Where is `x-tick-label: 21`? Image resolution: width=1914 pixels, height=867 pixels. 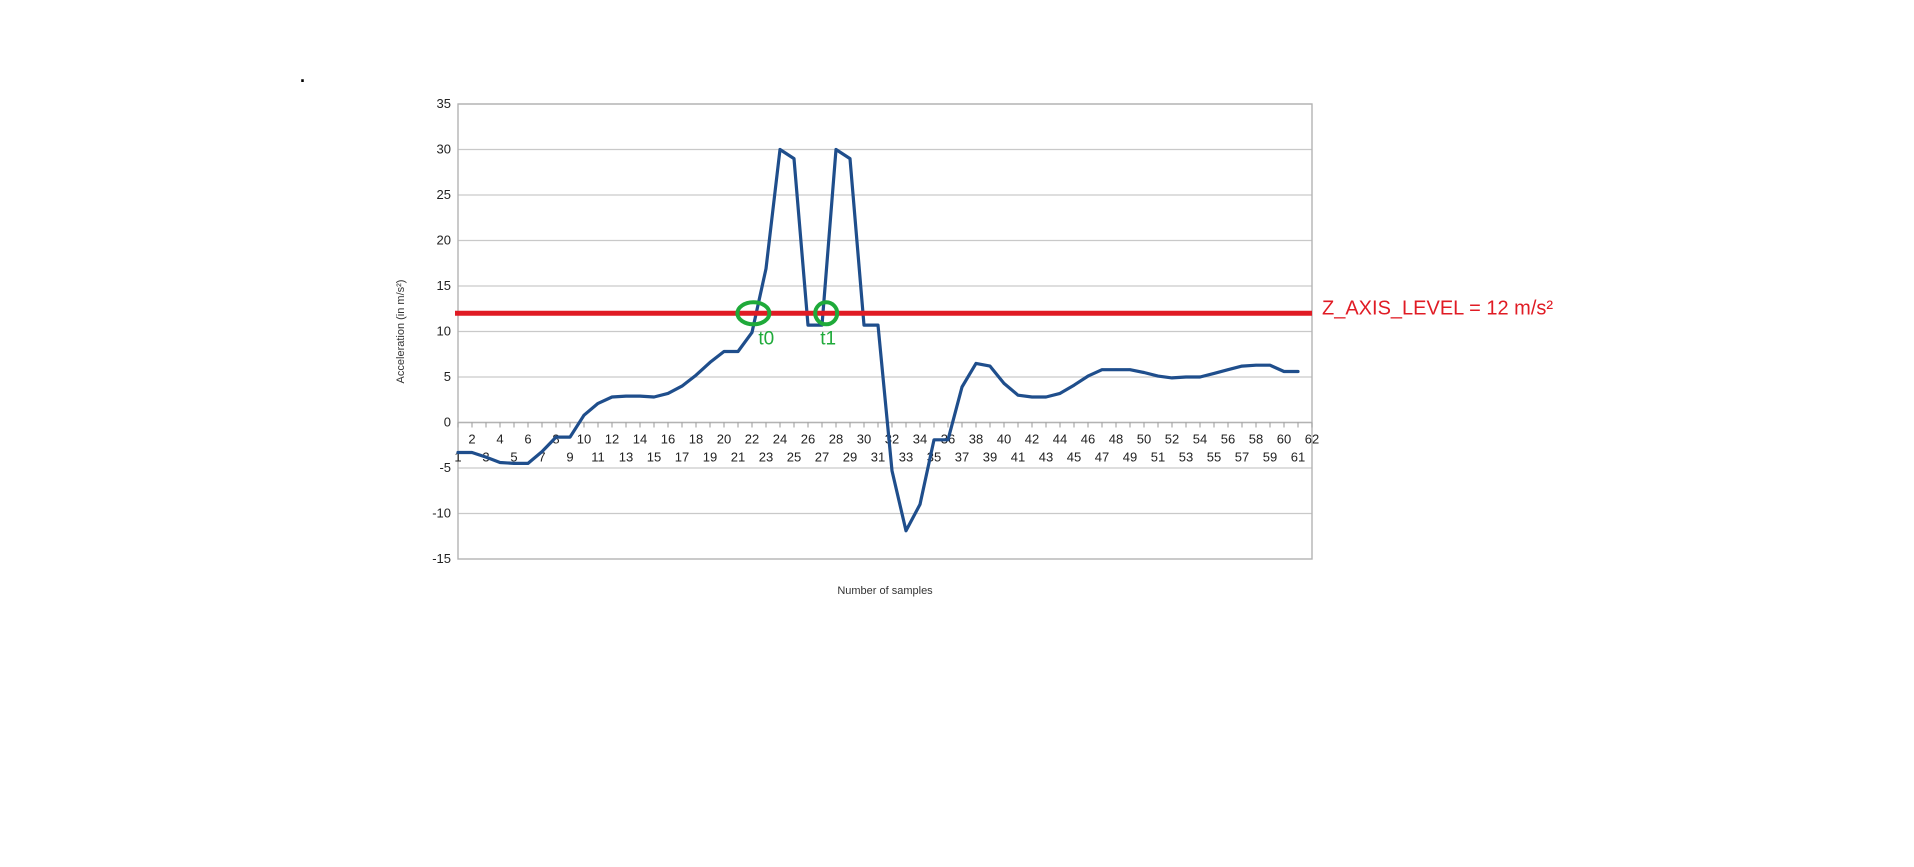 x-tick-label: 21 is located at coordinates (738, 457).